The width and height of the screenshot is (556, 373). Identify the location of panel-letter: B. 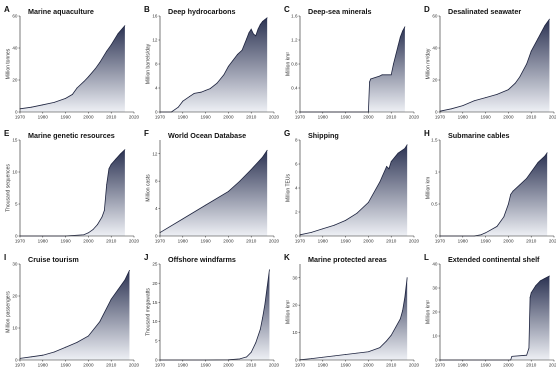
(147, 9).